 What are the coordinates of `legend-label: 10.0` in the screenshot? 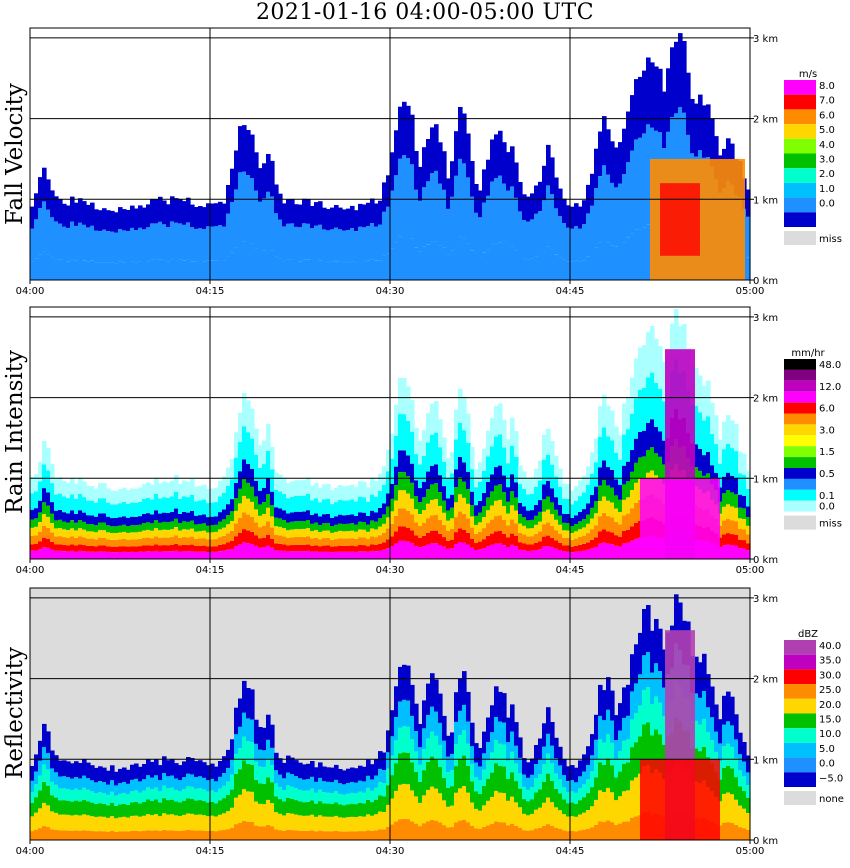 It's located at (830, 734).